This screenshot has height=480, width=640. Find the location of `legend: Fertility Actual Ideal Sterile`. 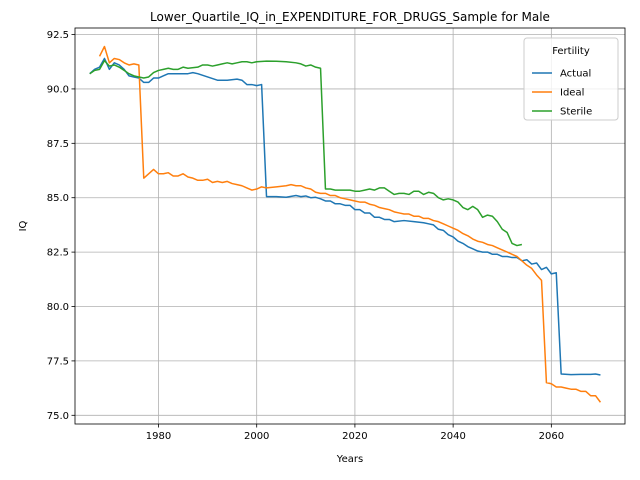

legend: Fertility Actual Ideal Sterile is located at coordinates (571, 79).